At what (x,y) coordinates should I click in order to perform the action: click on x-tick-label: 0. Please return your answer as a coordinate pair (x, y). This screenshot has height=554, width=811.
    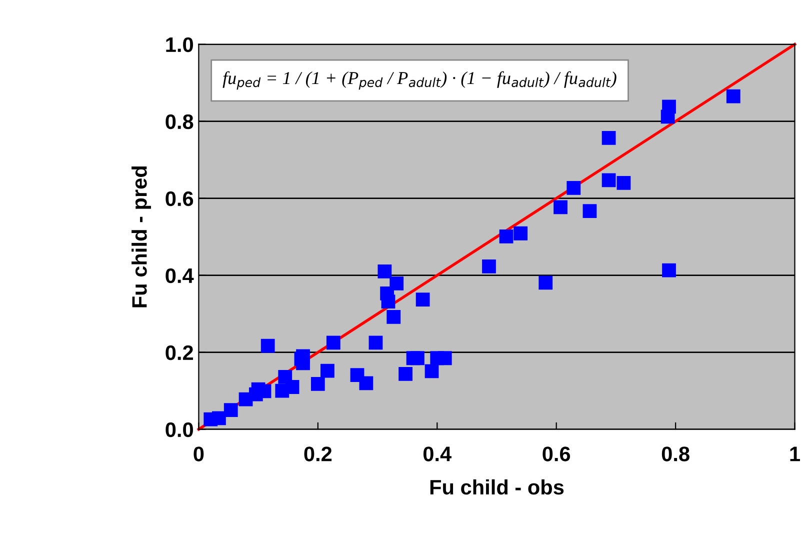
    Looking at the image, I should click on (199, 454).